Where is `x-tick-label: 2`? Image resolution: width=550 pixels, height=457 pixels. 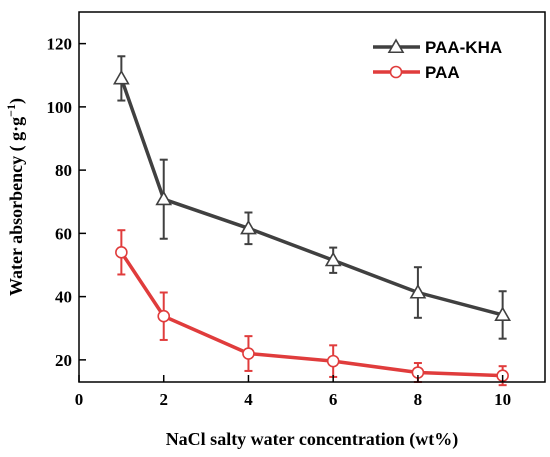
x-tick-label: 2 is located at coordinates (163, 399).